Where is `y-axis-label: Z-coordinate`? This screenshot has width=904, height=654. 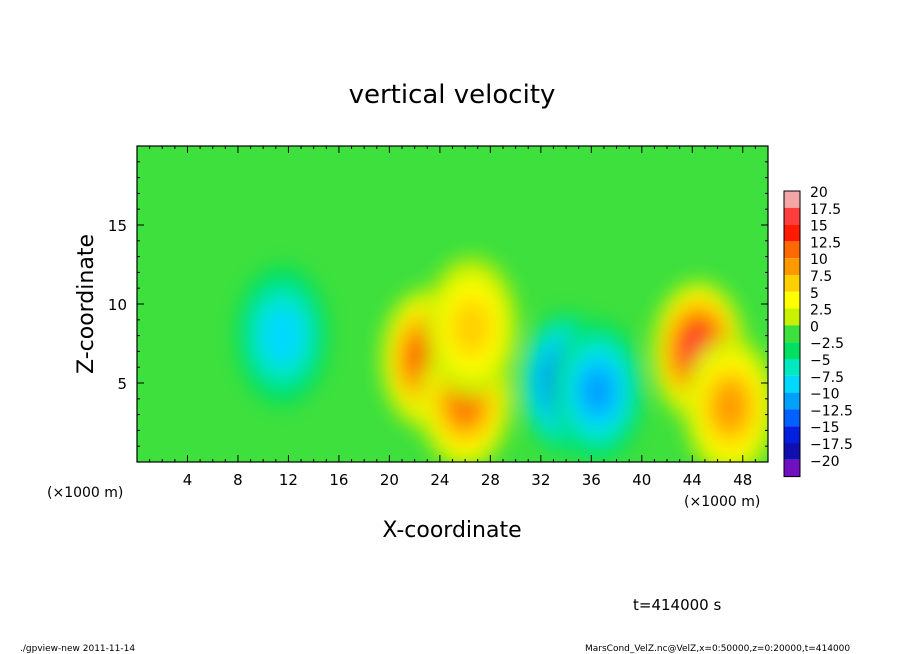 y-axis-label: Z-coordinate is located at coordinates (86, 304).